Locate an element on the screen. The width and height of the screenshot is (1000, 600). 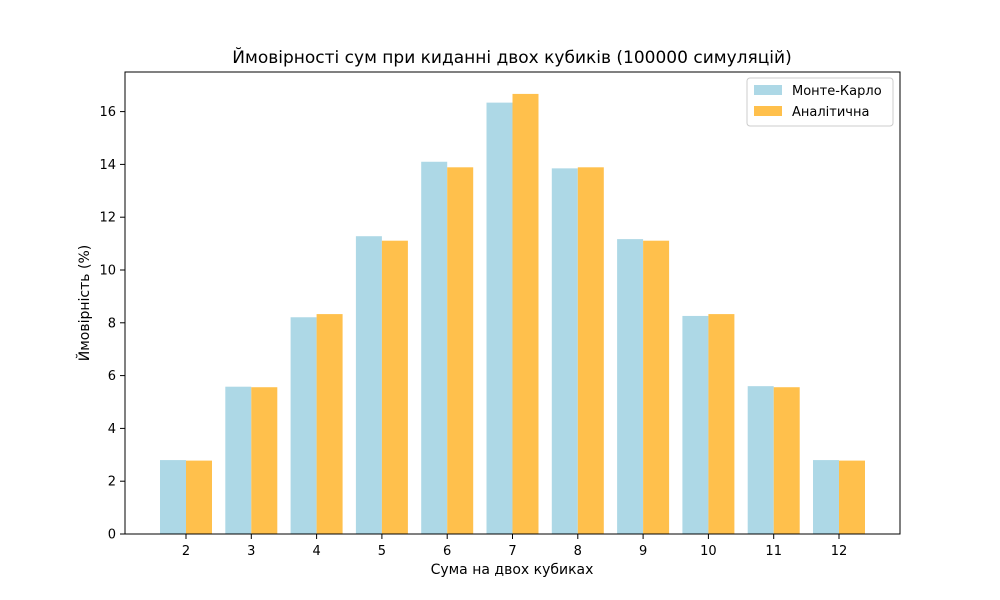
y-tick-label: 16 is located at coordinates (107, 112).